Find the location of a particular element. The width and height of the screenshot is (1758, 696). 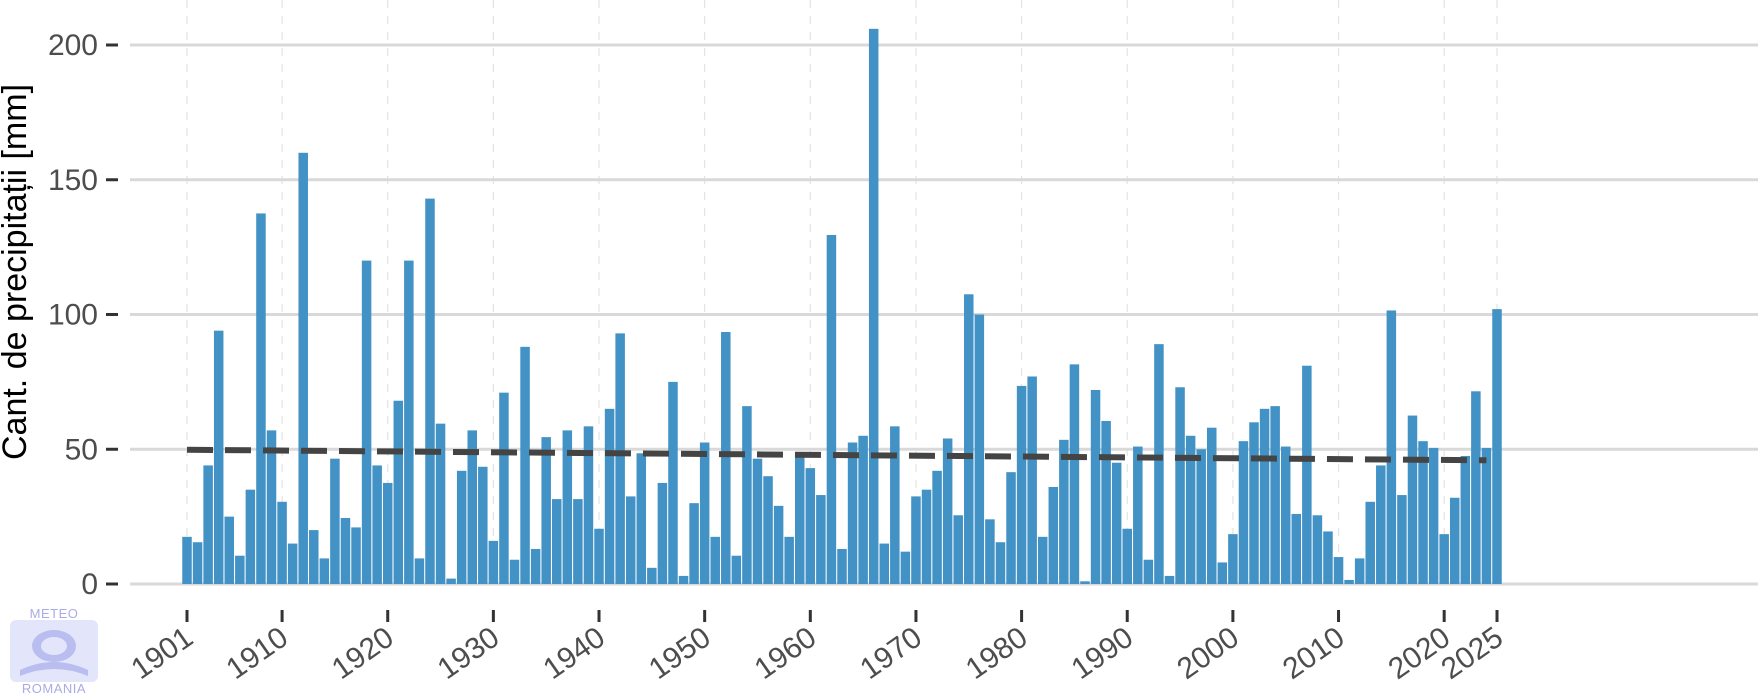

bar-2018 is located at coordinates (1423, 512).